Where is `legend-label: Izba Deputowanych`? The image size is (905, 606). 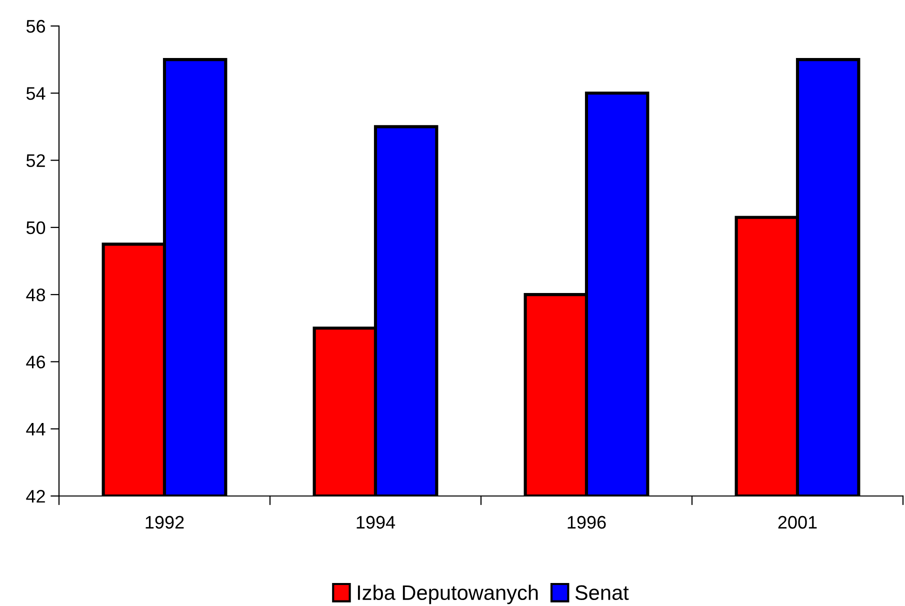 legend-label: Izba Deputowanych is located at coordinates (448, 594).